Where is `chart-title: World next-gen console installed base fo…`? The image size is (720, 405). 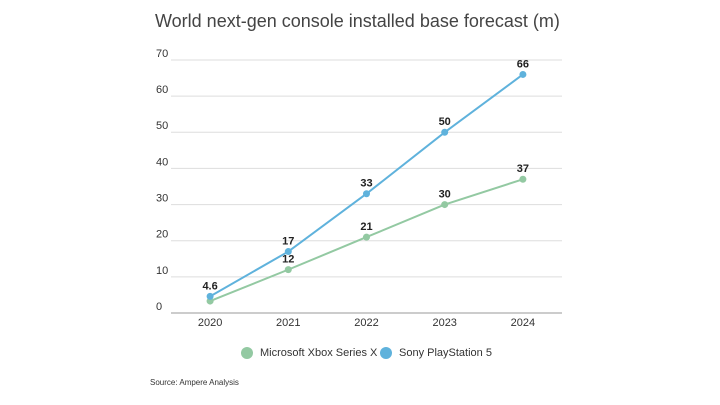 chart-title: World next-gen console installed base fo… is located at coordinates (357, 21).